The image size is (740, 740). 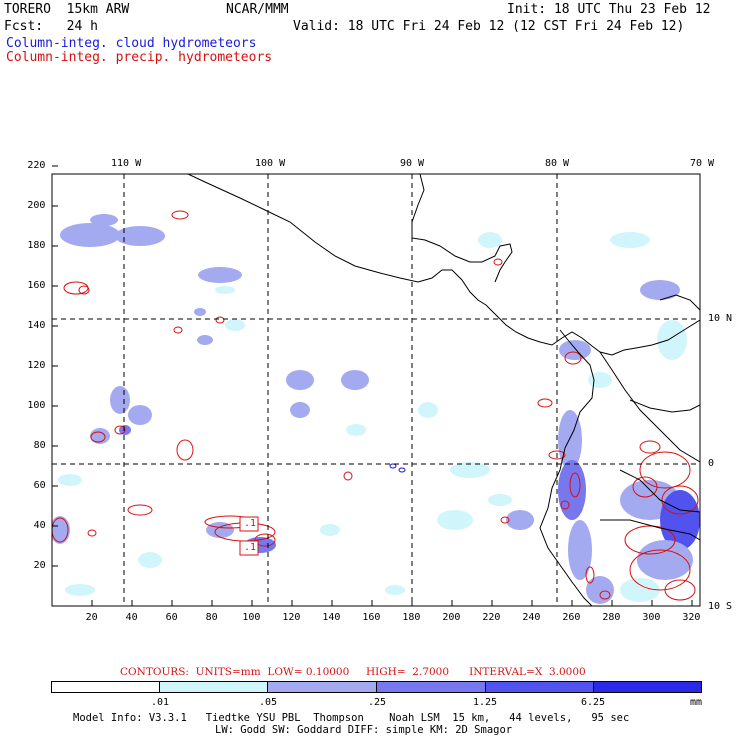 What do you see at coordinates (257, 9) in the screenshot?
I see `organization-label: NCAR/MMM` at bounding box center [257, 9].